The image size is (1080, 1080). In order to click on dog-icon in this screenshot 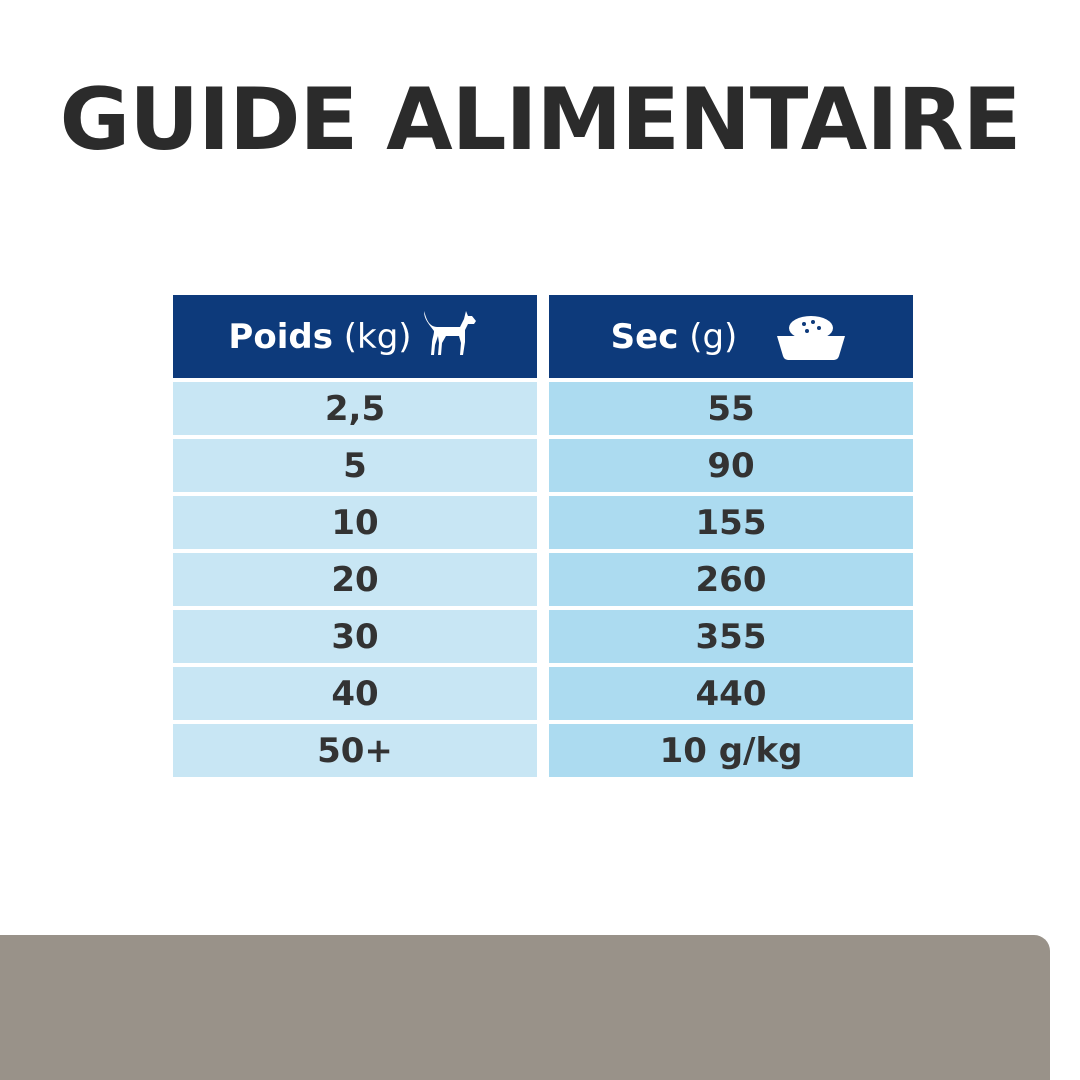, I will do `click(449, 332)`.